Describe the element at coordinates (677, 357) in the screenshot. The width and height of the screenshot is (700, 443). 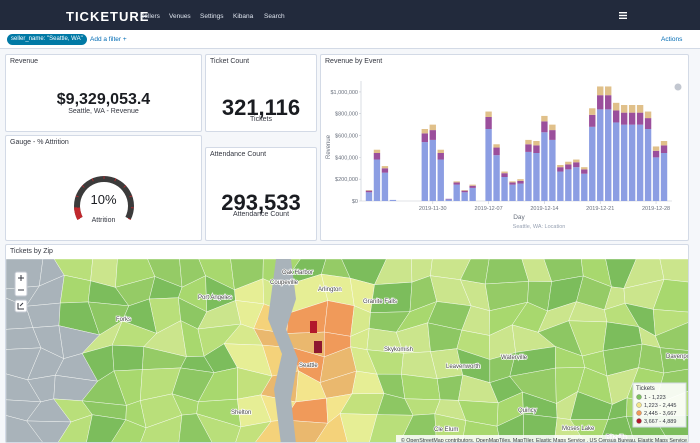
I see `place-label: Davenport` at that location.